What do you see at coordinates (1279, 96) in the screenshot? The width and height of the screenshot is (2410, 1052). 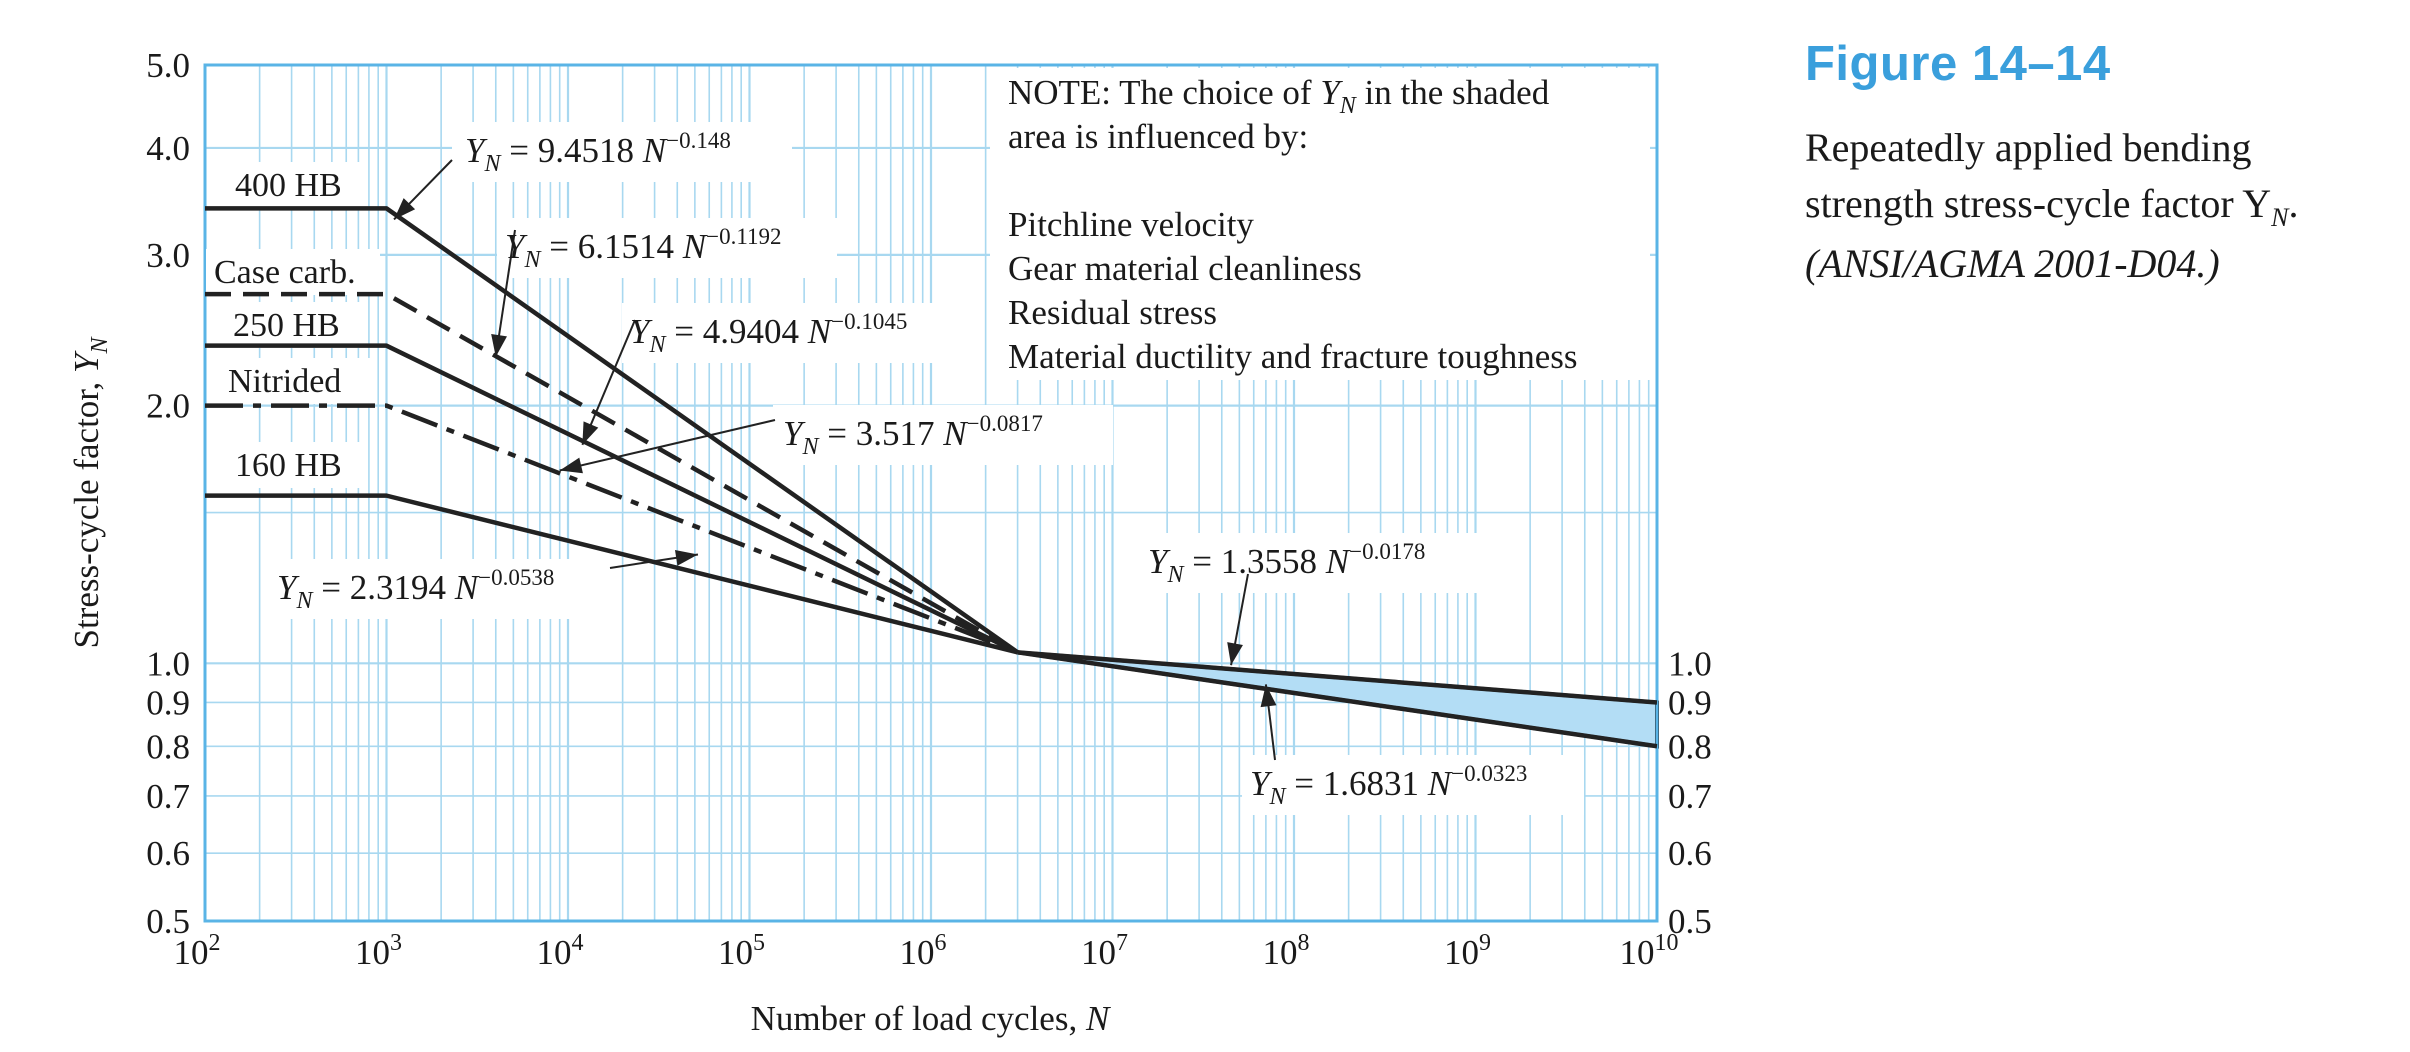 I see `note-line-1: NOTE: The choice of YN in the shaded` at bounding box center [1279, 96].